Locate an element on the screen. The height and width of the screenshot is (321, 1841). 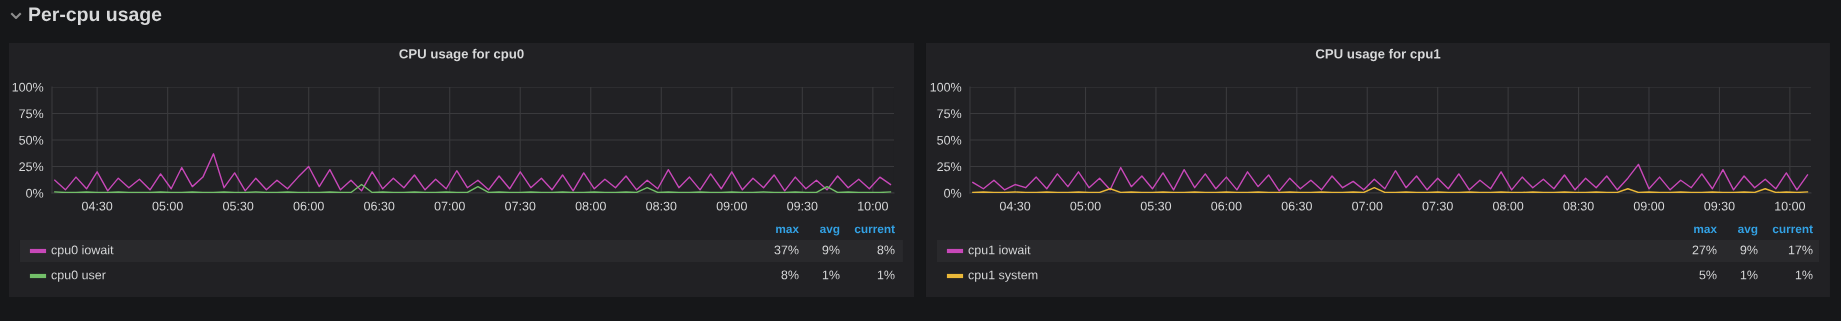
chart-title: CPU usage for cpu1 is located at coordinates (1378, 55).